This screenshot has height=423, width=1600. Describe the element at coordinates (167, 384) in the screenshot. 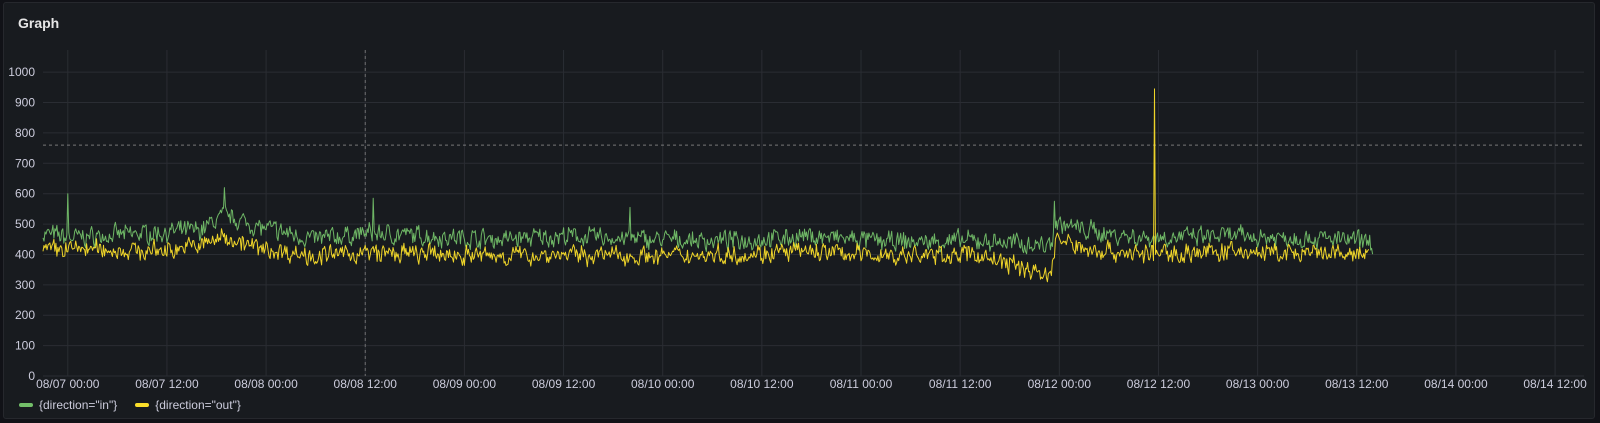

I see `x-tick-label: 08/07 12:00` at that location.